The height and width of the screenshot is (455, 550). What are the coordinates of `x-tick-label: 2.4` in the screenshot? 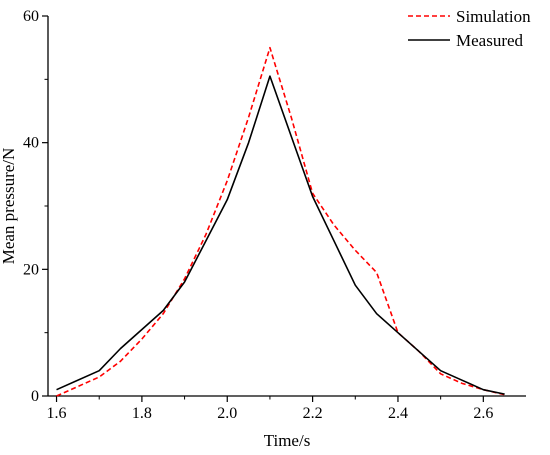 It's located at (398, 413).